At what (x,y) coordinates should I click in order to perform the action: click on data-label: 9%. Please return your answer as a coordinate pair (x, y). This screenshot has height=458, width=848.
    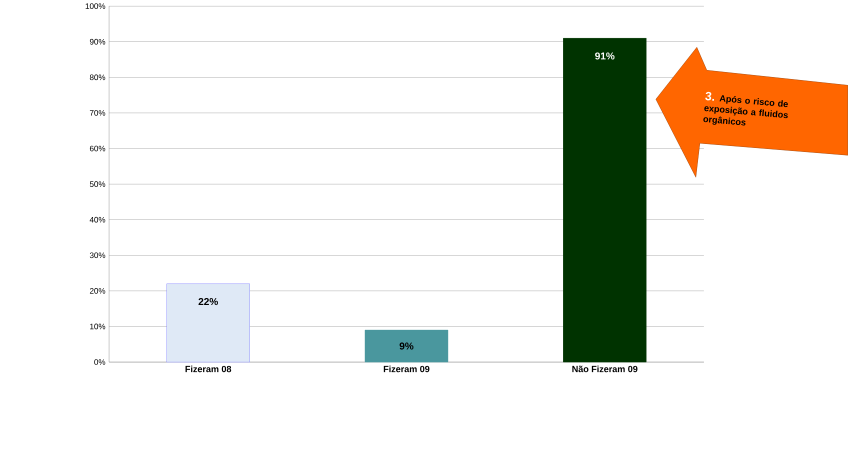
    Looking at the image, I should click on (407, 346).